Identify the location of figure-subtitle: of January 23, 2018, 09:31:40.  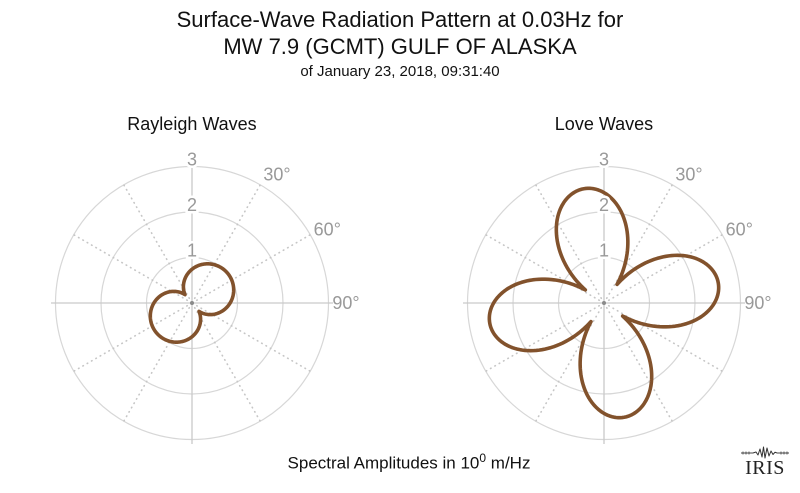
(400, 71).